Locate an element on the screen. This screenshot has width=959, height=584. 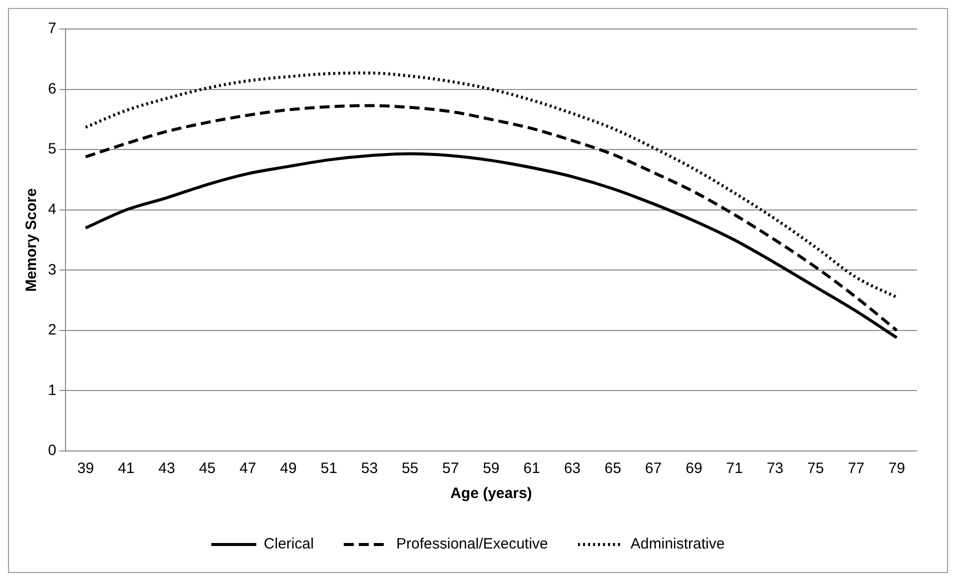
y-tick-label: 4 is located at coordinates (52, 209).